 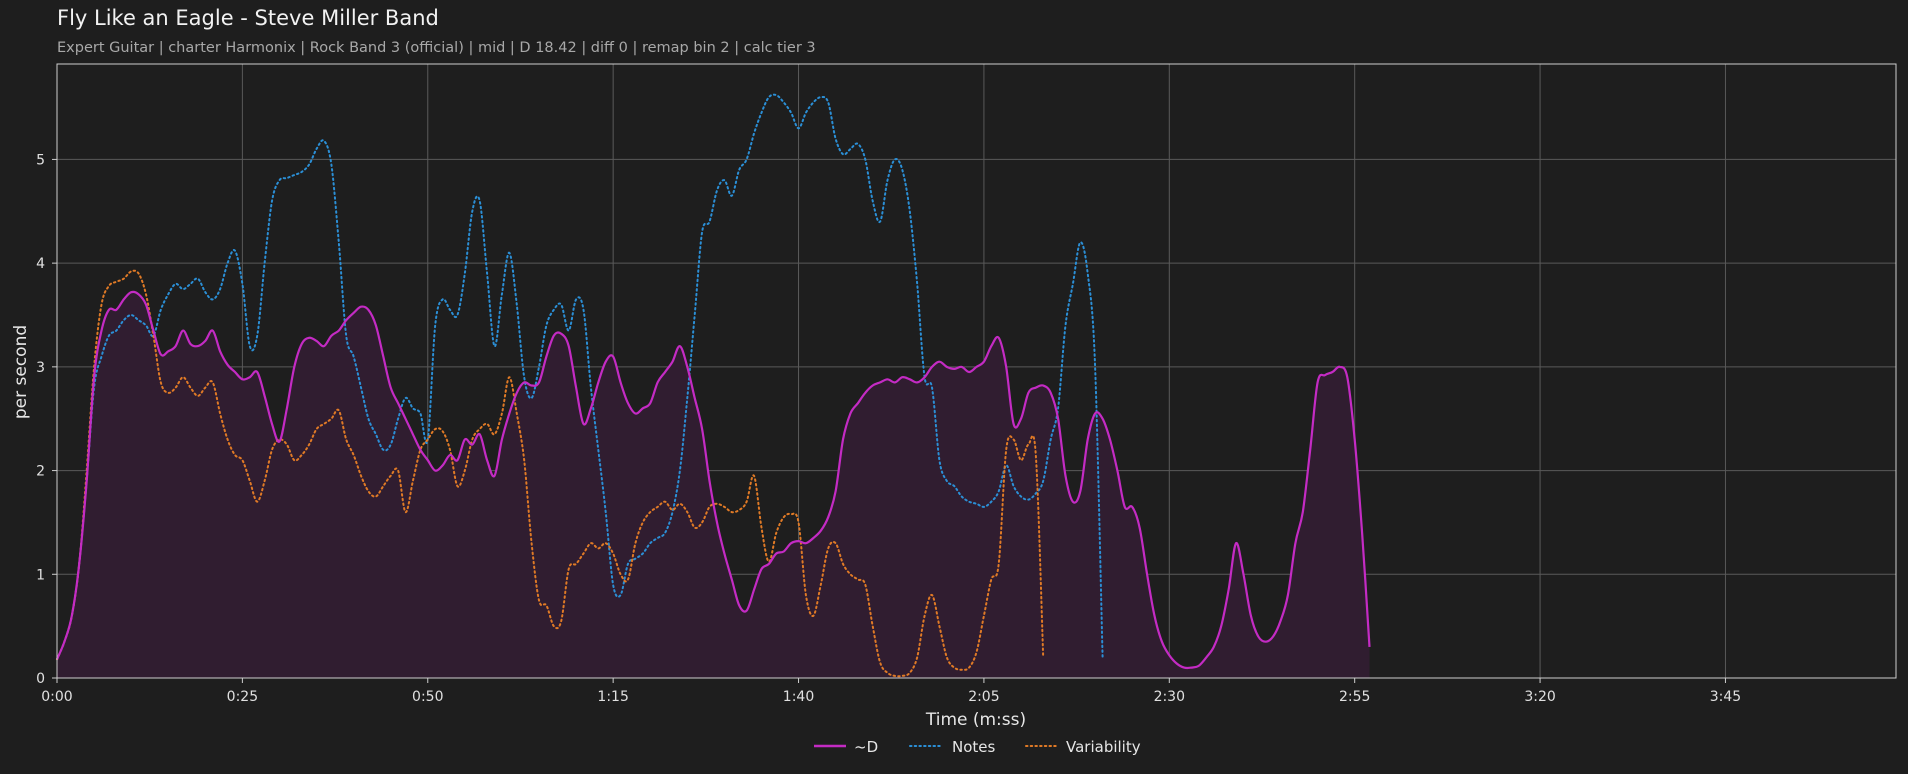 I want to click on chart-title: Fly Like an Eagle - Steve Miller Band, so click(x=248, y=18).